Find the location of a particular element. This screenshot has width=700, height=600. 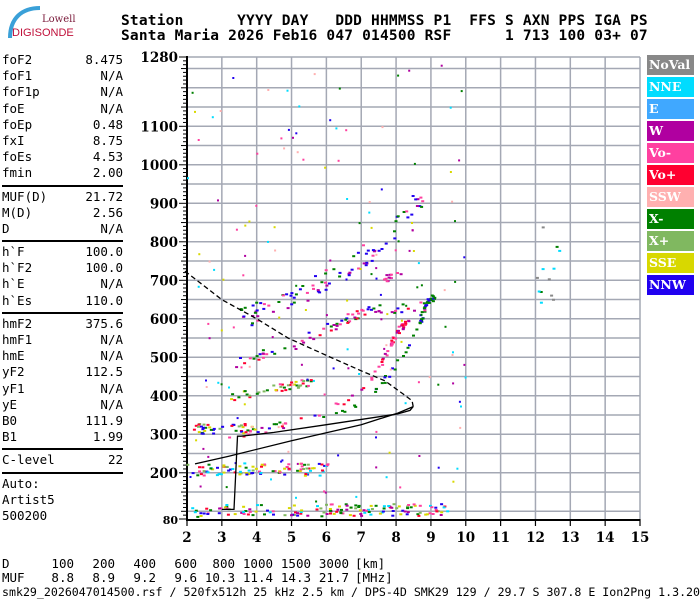

param-value: 22 is located at coordinates (115, 460).